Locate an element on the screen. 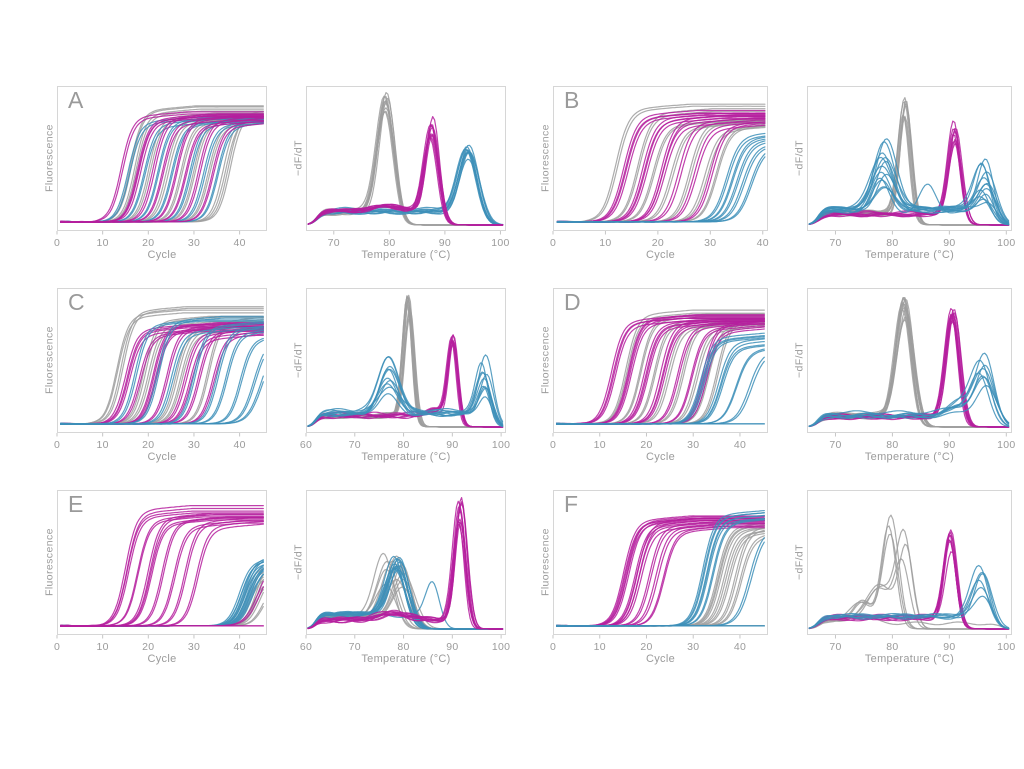 The height and width of the screenshot is (769, 1024). panel-c-melt-chart: −dF/dT 60 70 80 90 100 Temperature (°C) is located at coordinates (400, 375).